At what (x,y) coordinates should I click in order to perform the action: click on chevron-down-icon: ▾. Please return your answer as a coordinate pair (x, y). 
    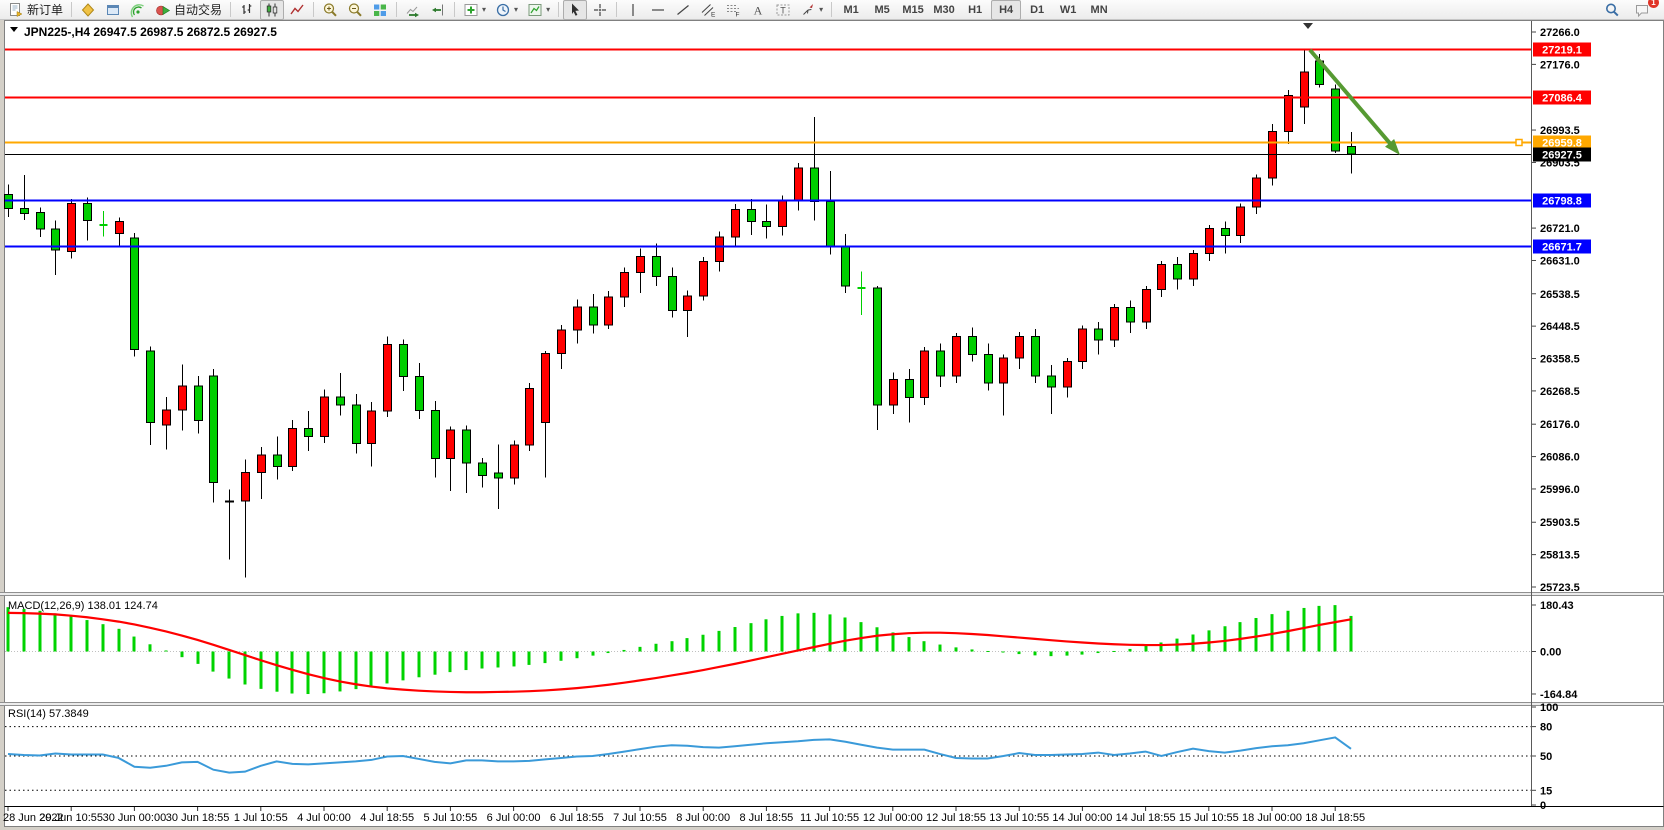
    Looking at the image, I should click on (516, 9).